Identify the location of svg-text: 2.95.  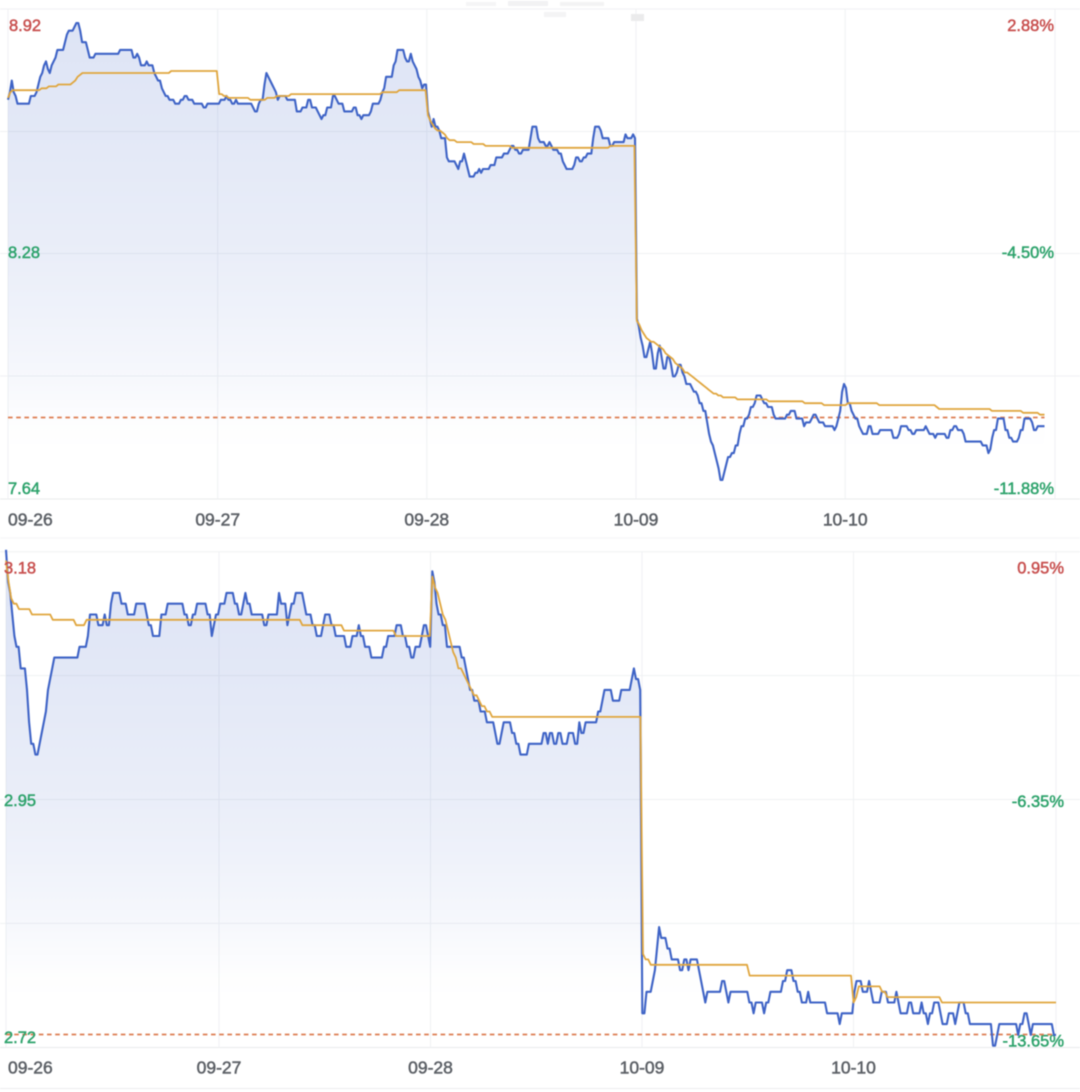
(20, 801).